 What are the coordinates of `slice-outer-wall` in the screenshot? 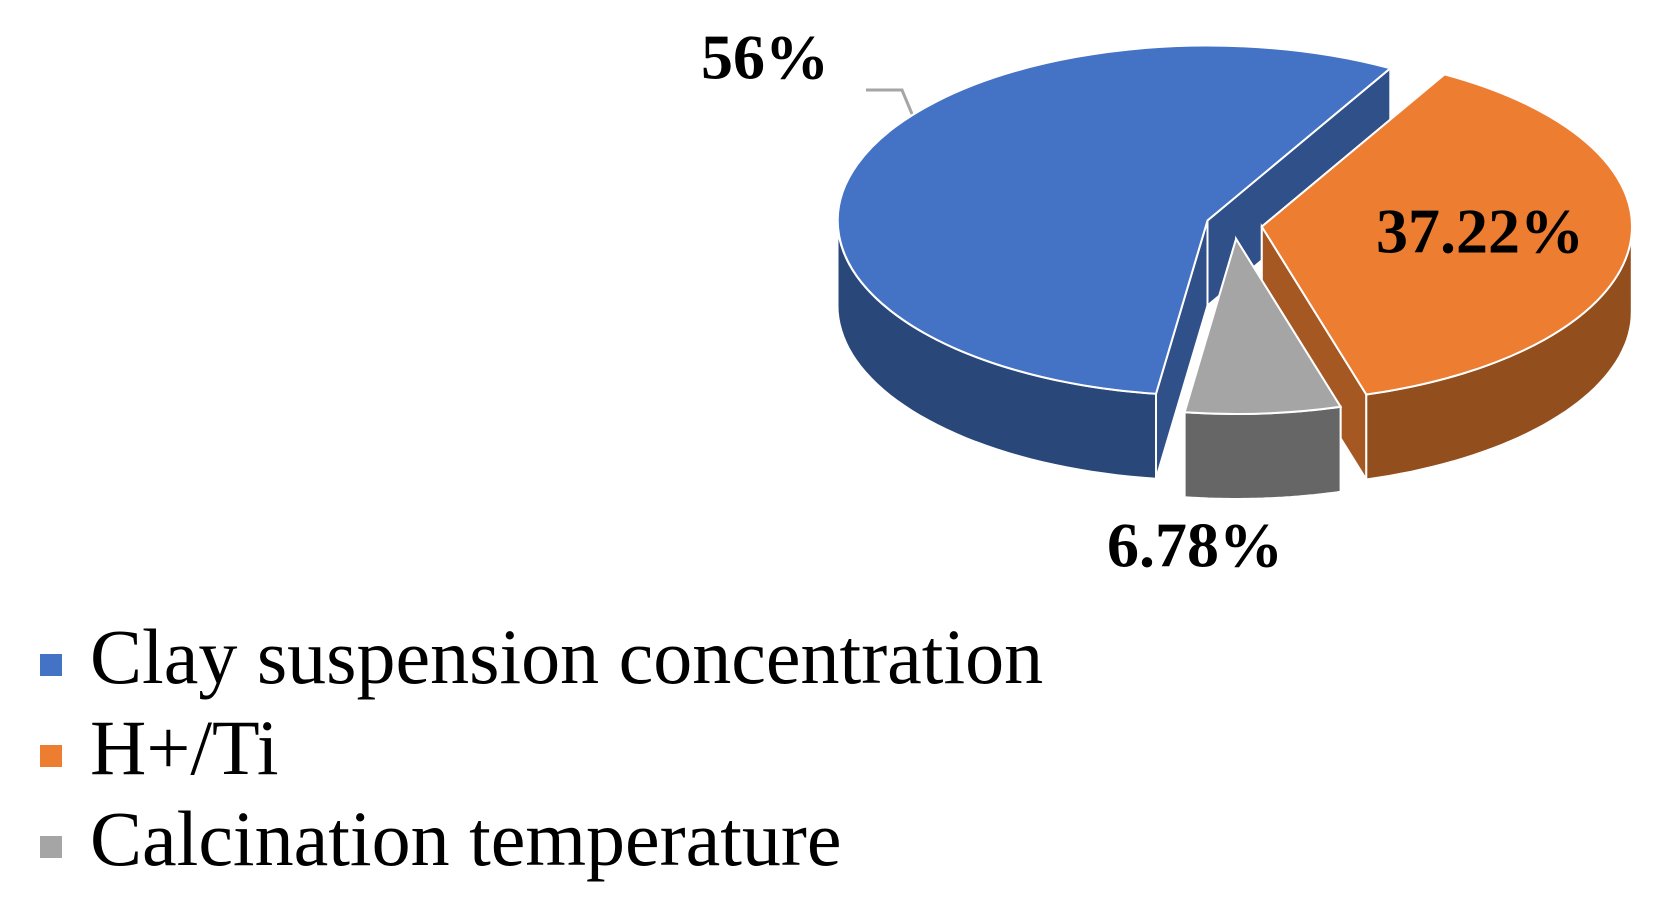 It's located at (1262, 452).